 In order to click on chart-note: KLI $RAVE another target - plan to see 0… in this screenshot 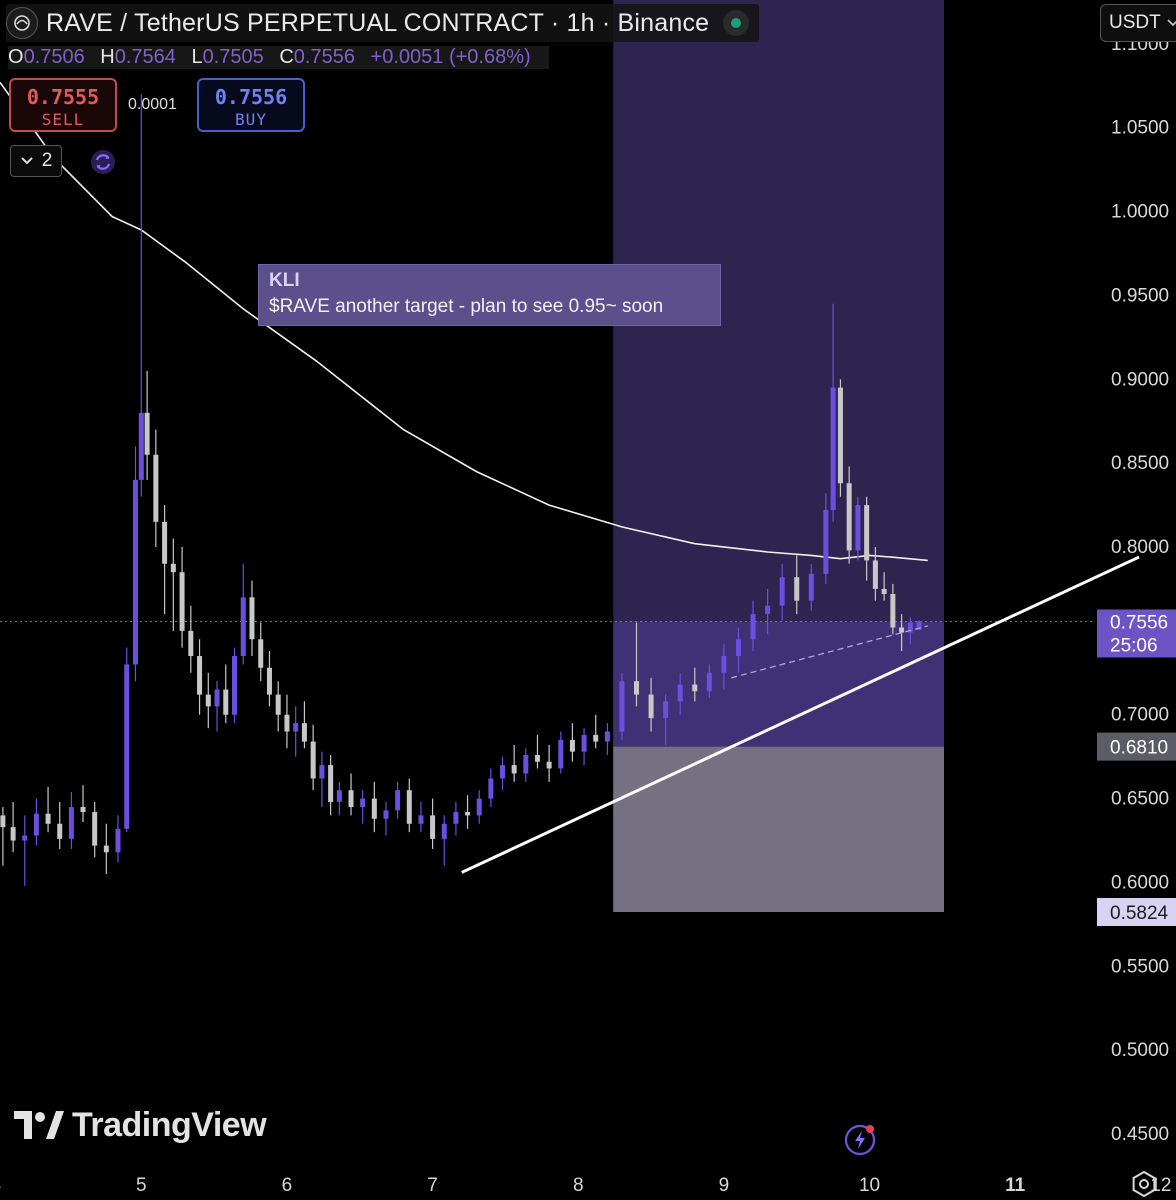, I will do `click(489, 295)`.